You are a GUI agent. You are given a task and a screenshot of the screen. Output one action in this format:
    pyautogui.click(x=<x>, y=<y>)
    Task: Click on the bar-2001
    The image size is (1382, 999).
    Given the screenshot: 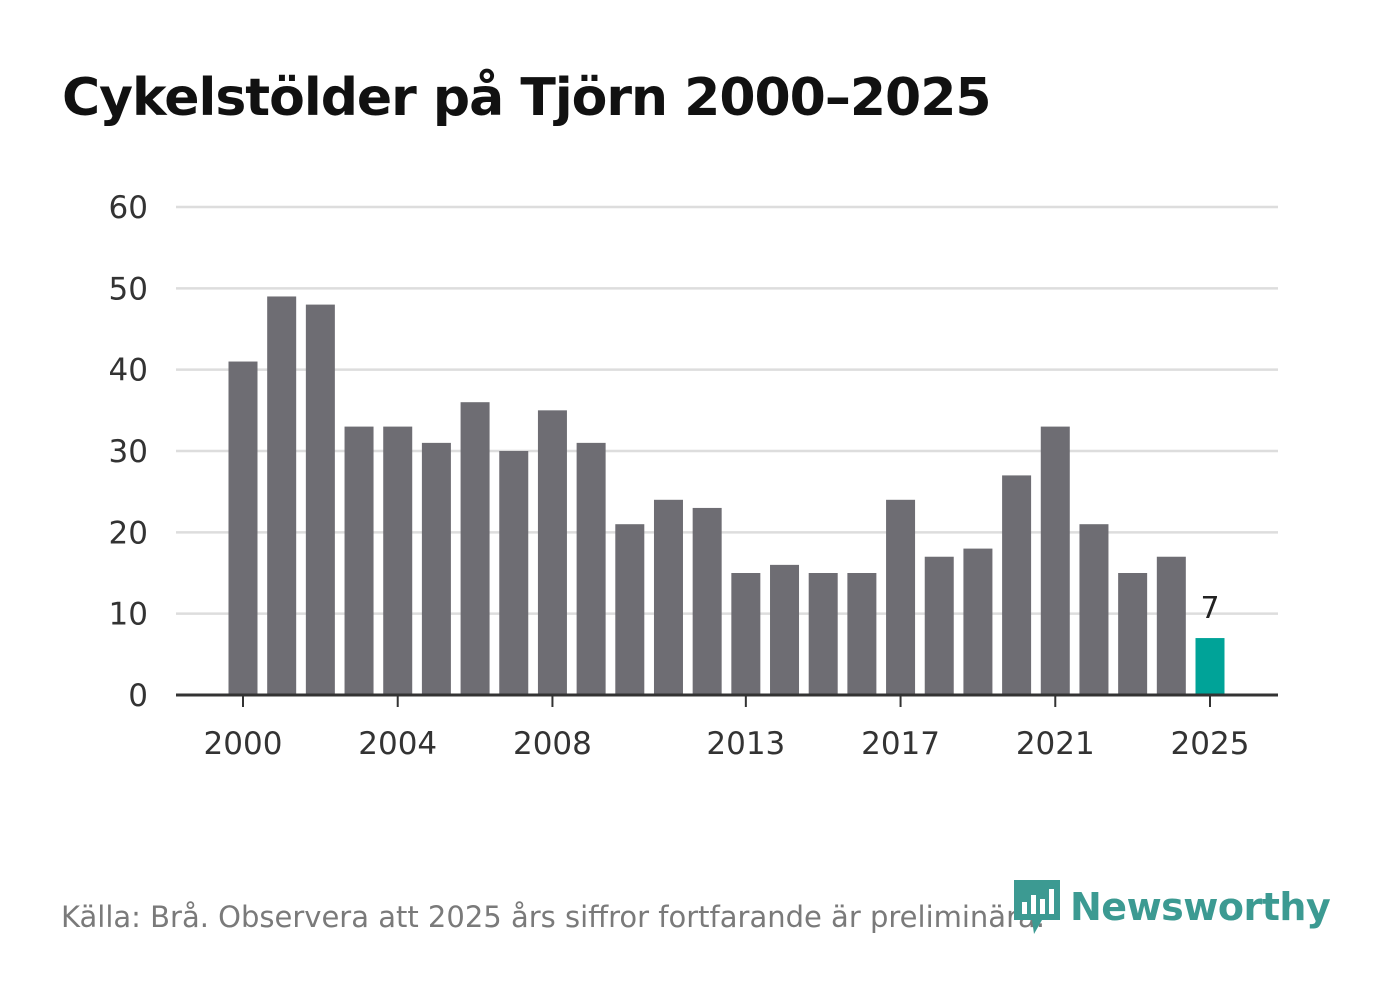 What is the action you would take?
    pyautogui.click(x=282, y=495)
    